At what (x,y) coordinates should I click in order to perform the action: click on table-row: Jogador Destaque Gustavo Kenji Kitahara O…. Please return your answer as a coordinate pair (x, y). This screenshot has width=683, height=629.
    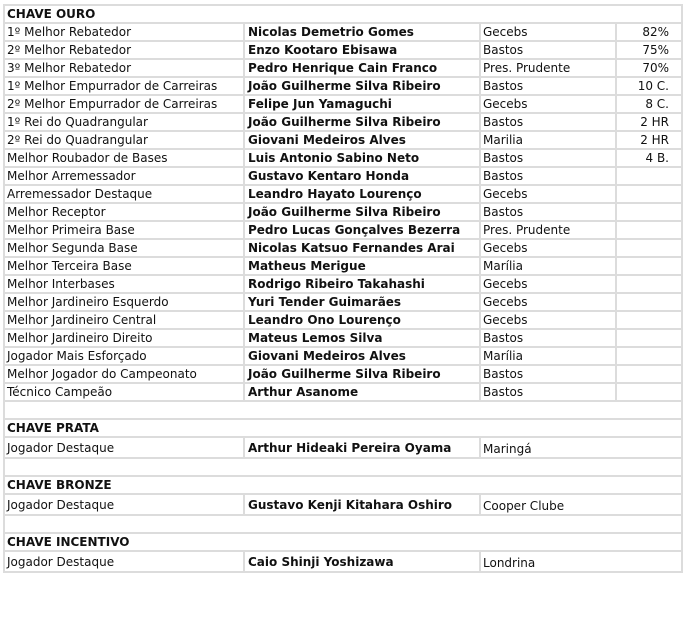
    Looking at the image, I should click on (343, 504).